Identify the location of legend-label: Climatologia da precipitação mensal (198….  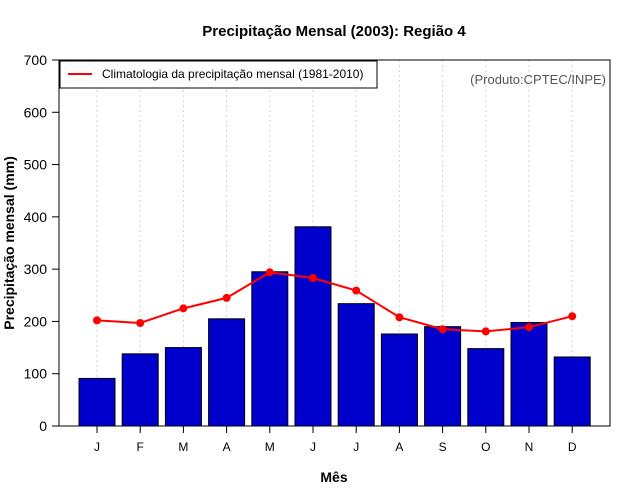
(232, 74).